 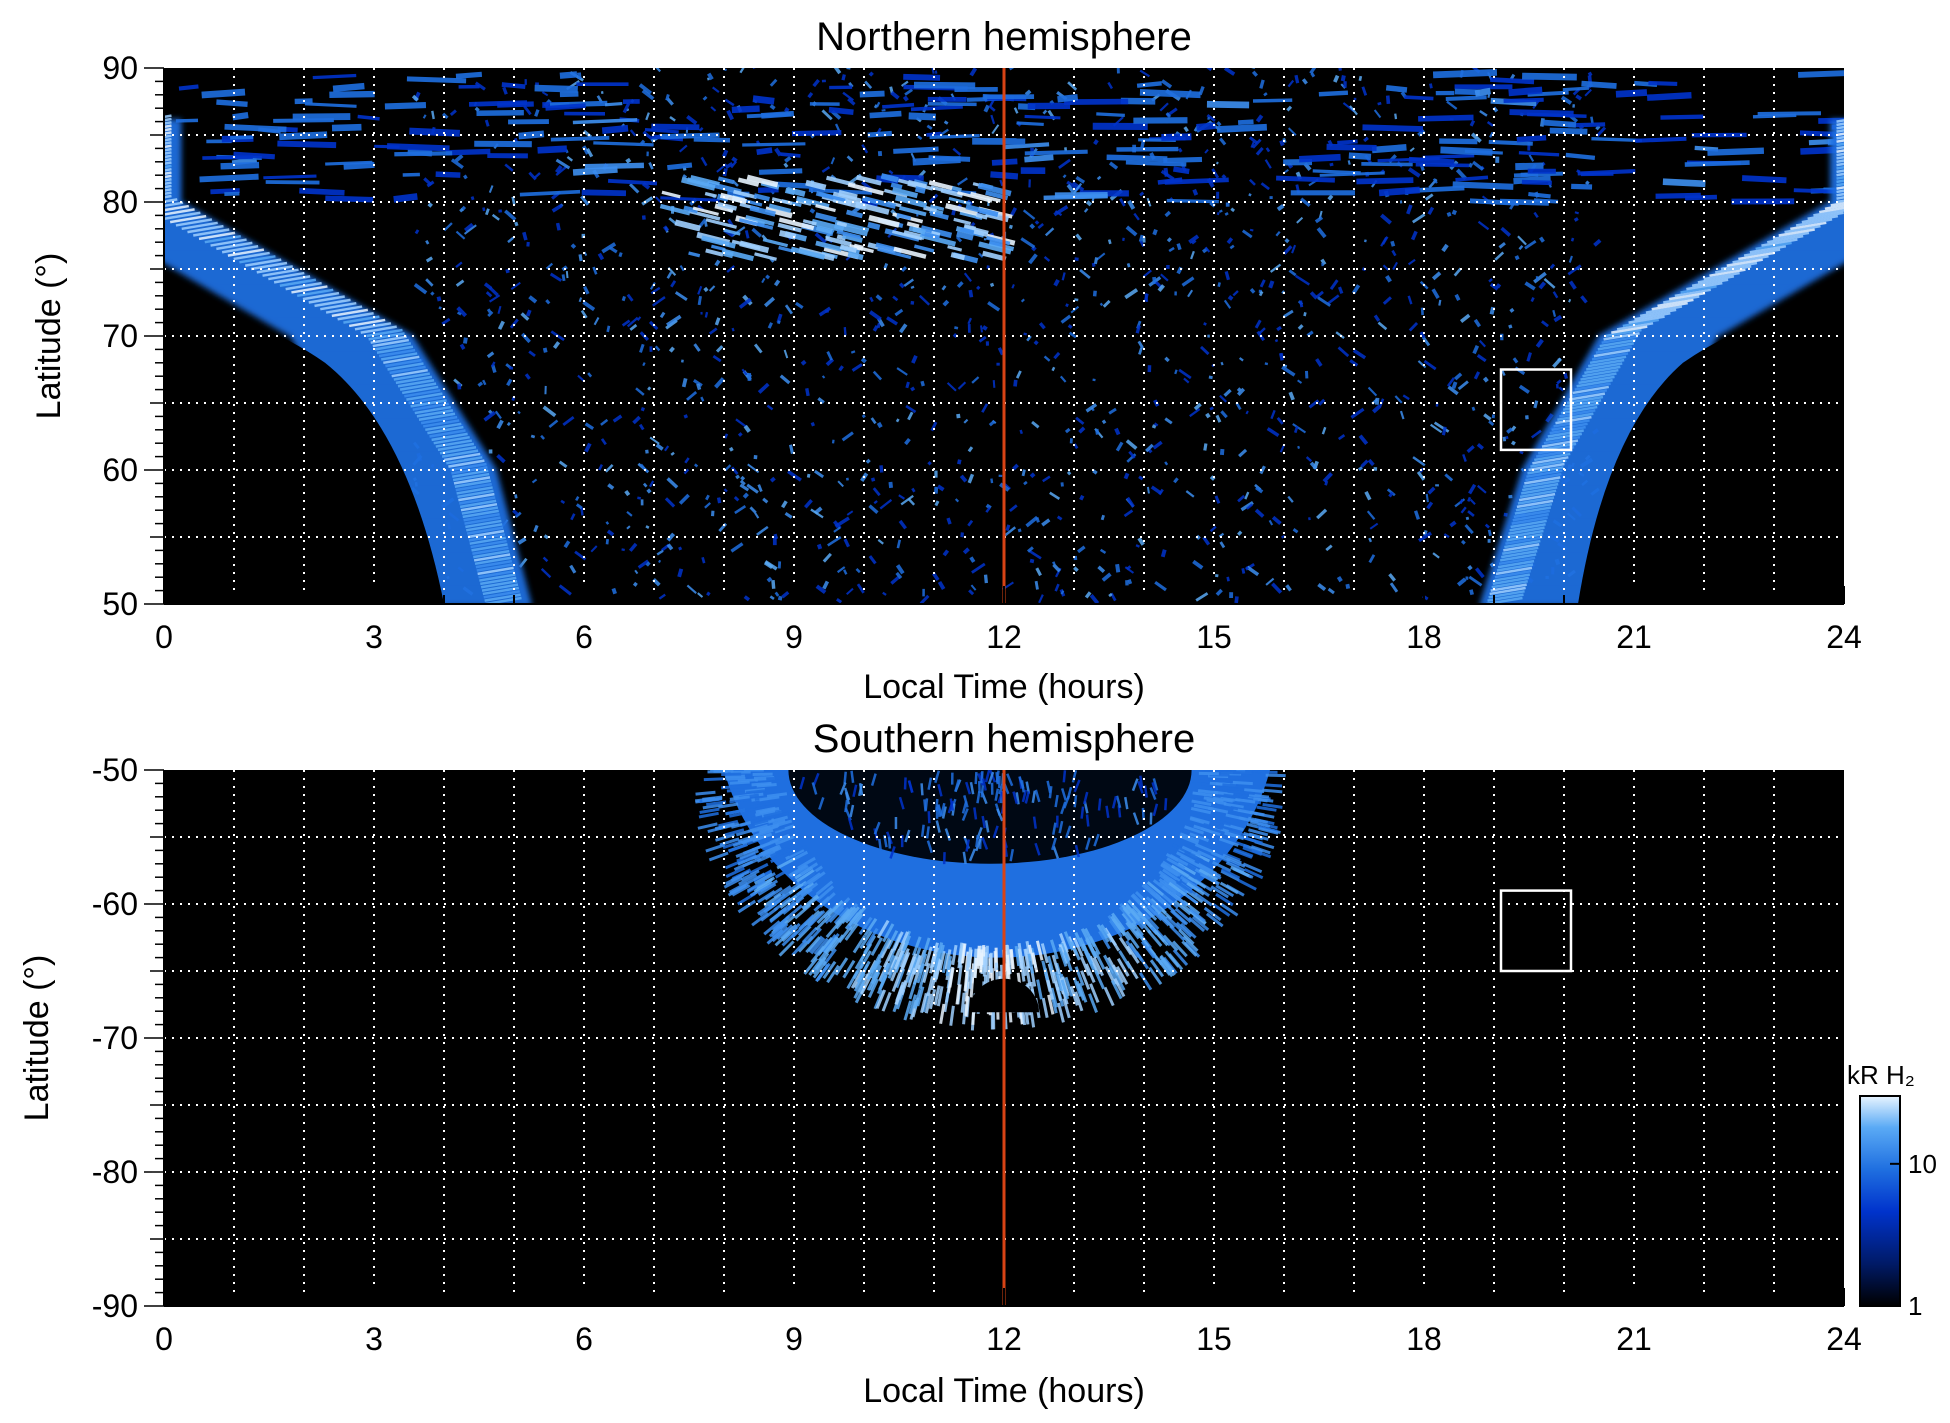 What do you see at coordinates (837, 218) in the screenshot?
I see `north-dayside-spot` at bounding box center [837, 218].